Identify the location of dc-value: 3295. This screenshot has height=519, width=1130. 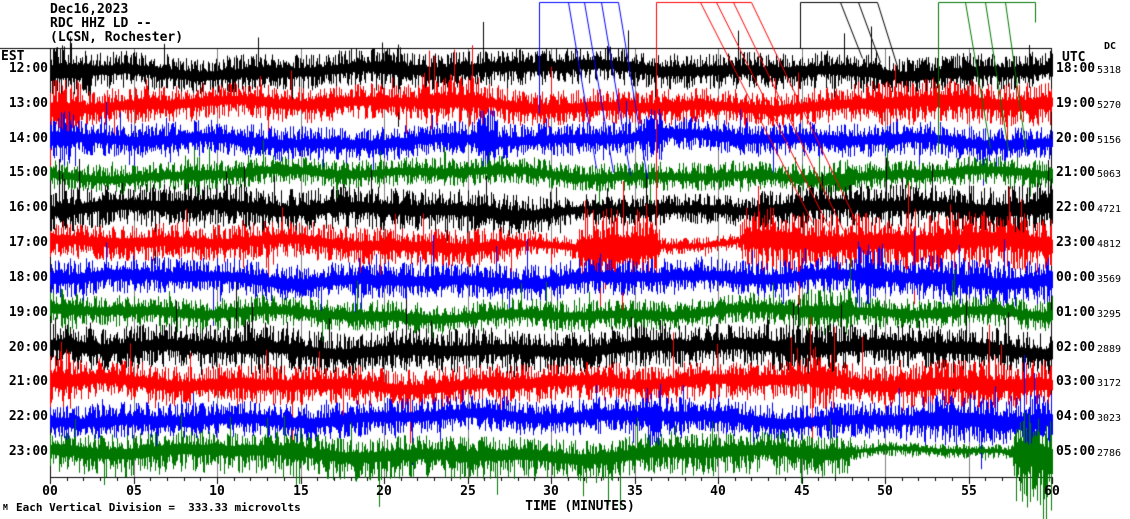
(1109, 314).